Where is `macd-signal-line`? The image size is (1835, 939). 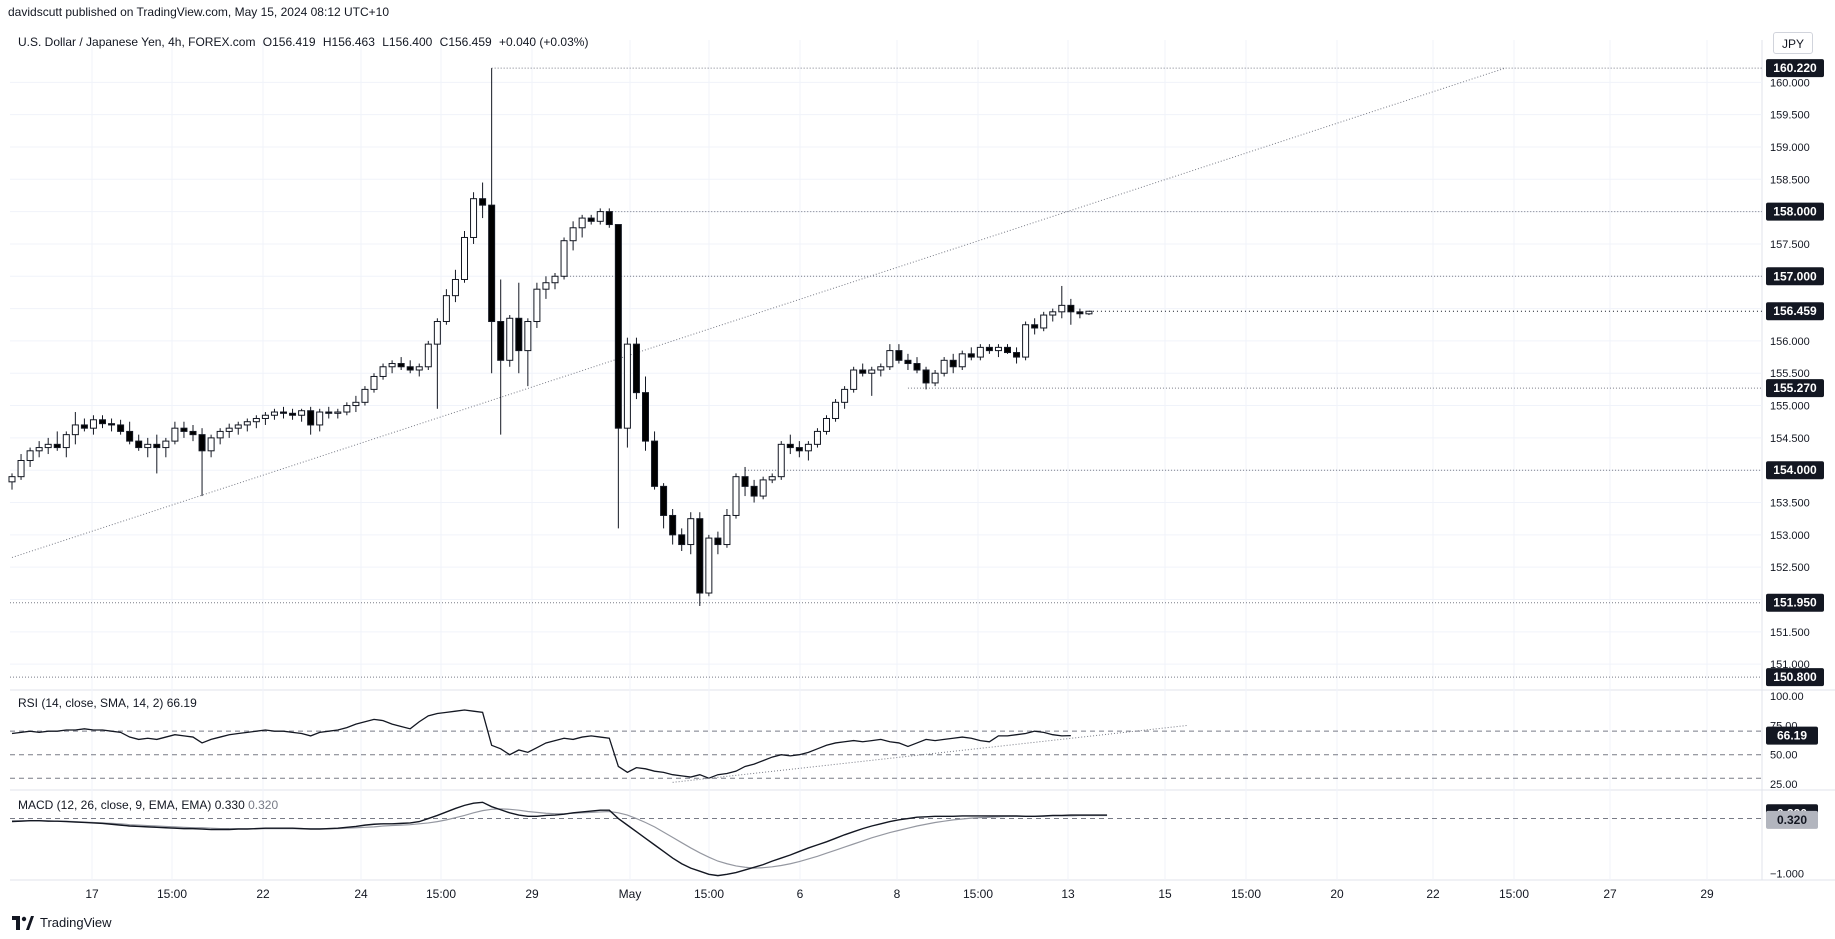 macd-signal-line is located at coordinates (560, 838).